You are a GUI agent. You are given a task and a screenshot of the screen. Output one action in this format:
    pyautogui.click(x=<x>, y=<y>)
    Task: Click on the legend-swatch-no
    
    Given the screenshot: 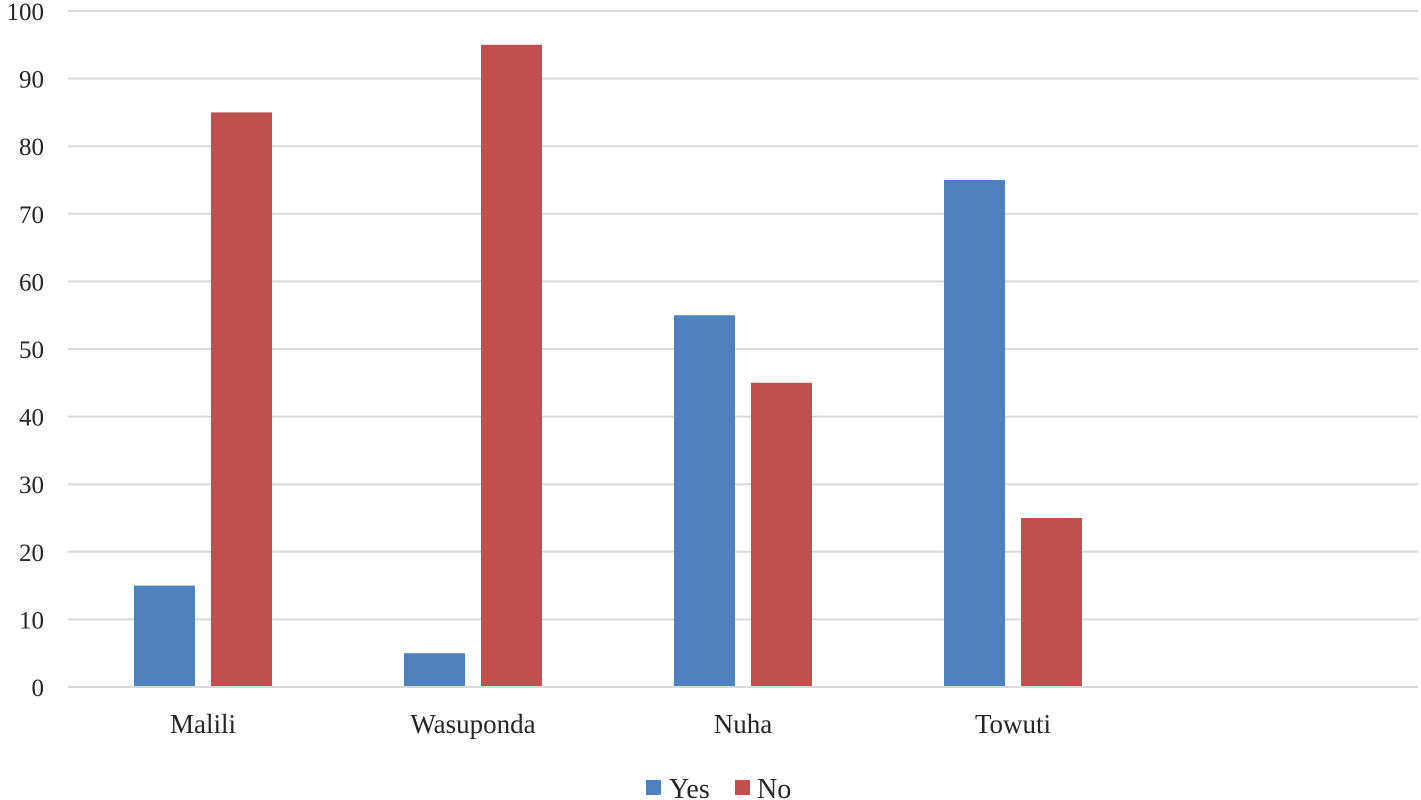 What is the action you would take?
    pyautogui.click(x=742, y=787)
    